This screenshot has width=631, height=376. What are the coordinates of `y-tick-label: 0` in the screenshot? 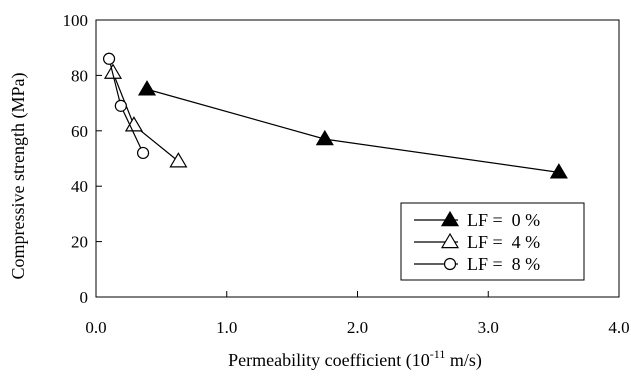 It's located at (84, 297).